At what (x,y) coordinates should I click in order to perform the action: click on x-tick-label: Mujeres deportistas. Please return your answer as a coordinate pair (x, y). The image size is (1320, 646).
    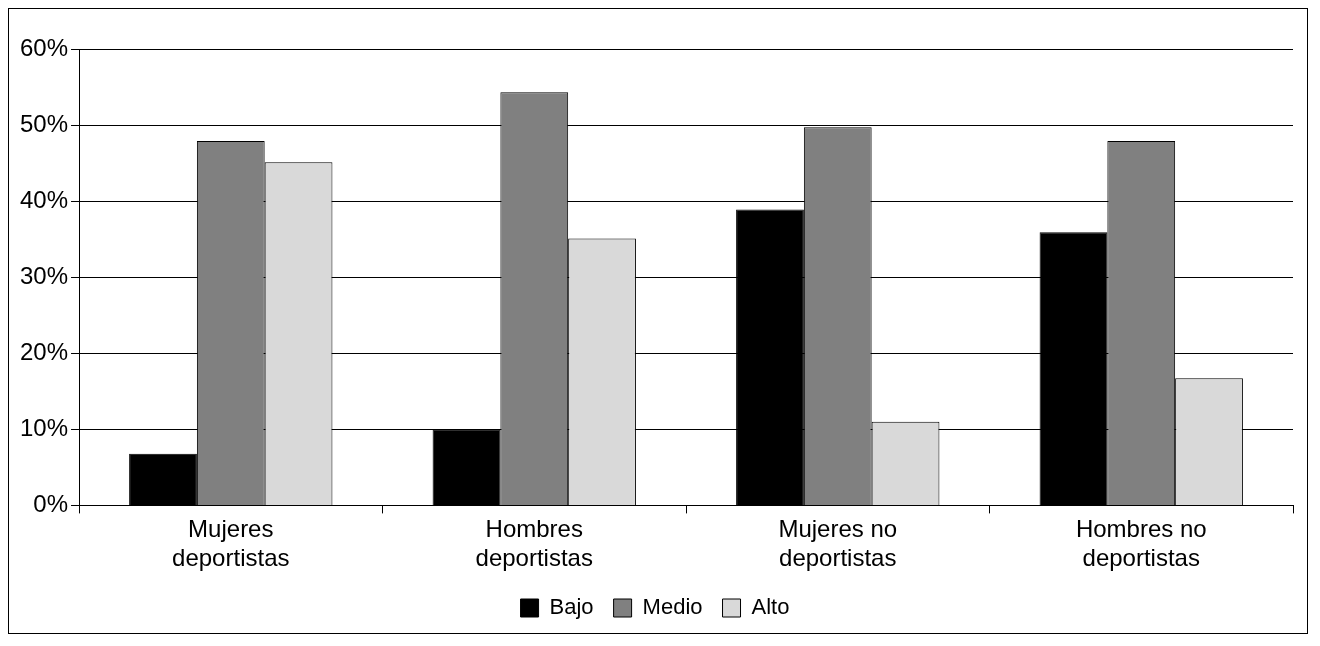
    Looking at the image, I should click on (231, 543).